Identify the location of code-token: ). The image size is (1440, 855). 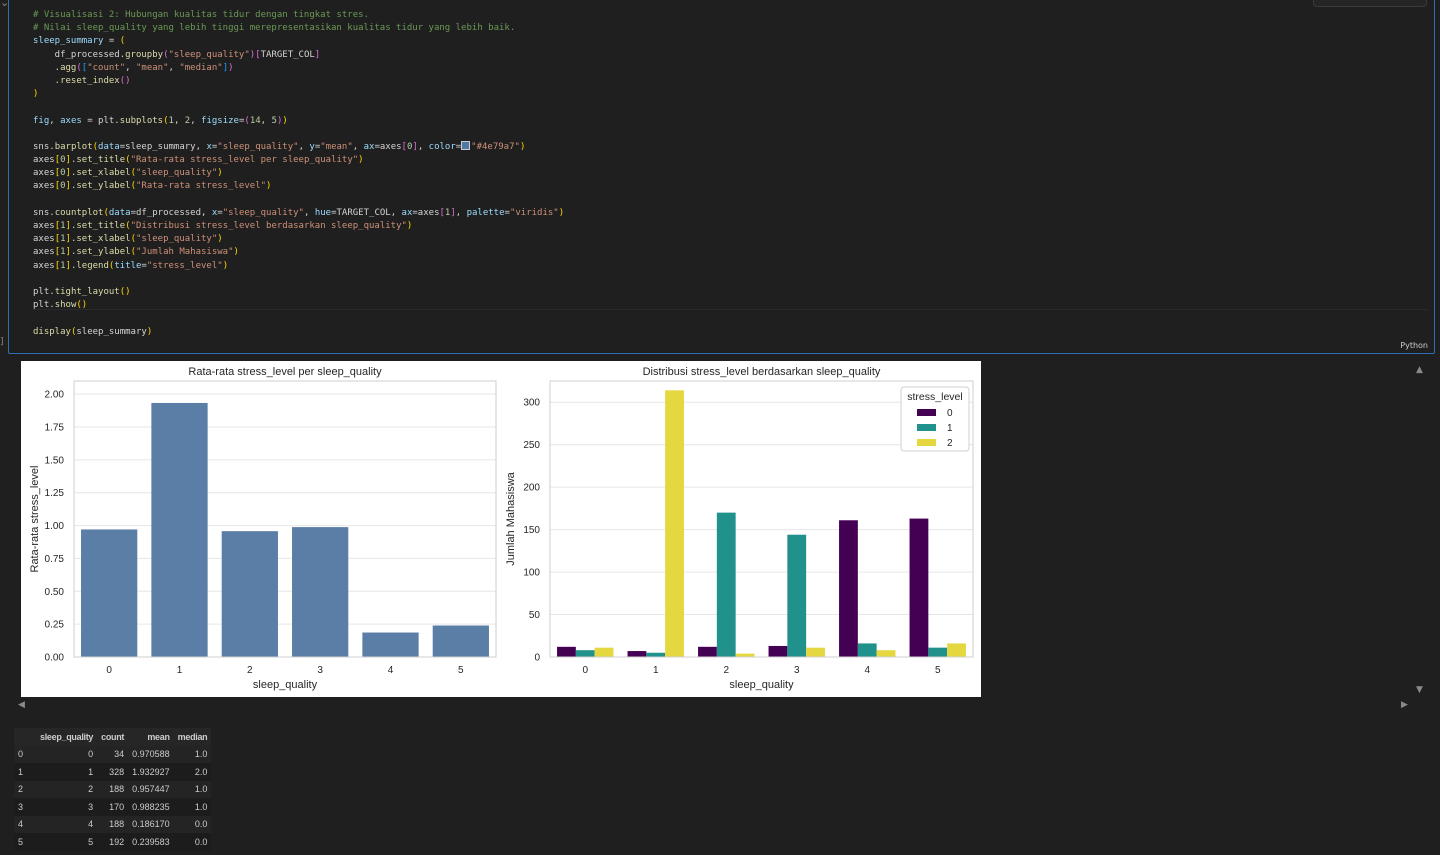
(220, 173).